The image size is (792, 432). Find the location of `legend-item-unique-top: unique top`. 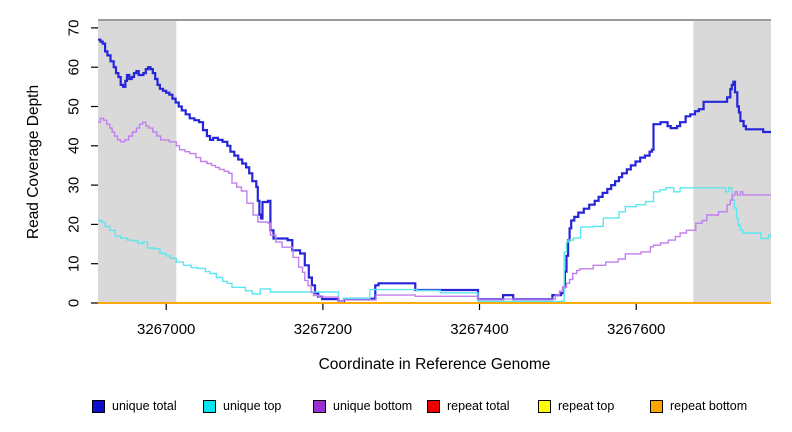

legend-item-unique-top: unique top is located at coordinates (242, 406).